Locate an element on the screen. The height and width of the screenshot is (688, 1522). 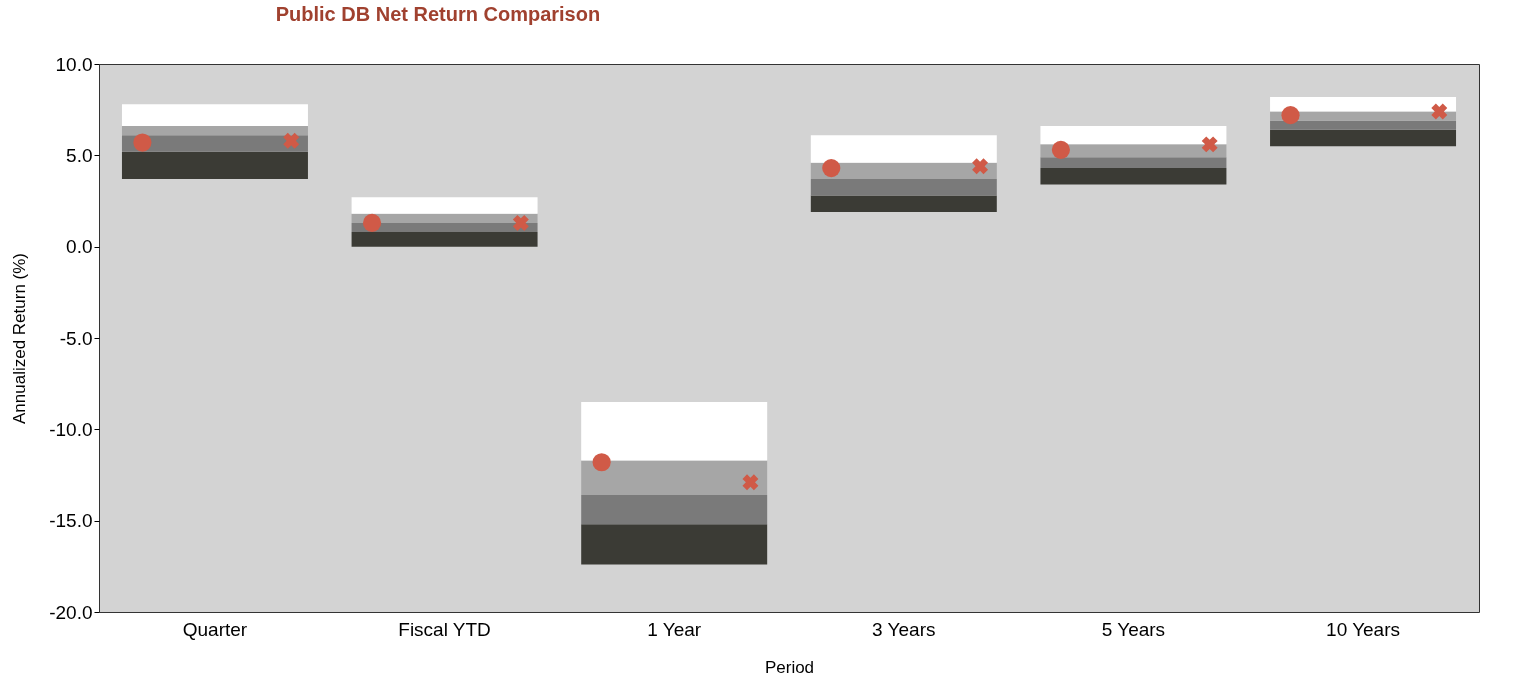
y-tick-label: 5.0 is located at coordinates (79, 155).